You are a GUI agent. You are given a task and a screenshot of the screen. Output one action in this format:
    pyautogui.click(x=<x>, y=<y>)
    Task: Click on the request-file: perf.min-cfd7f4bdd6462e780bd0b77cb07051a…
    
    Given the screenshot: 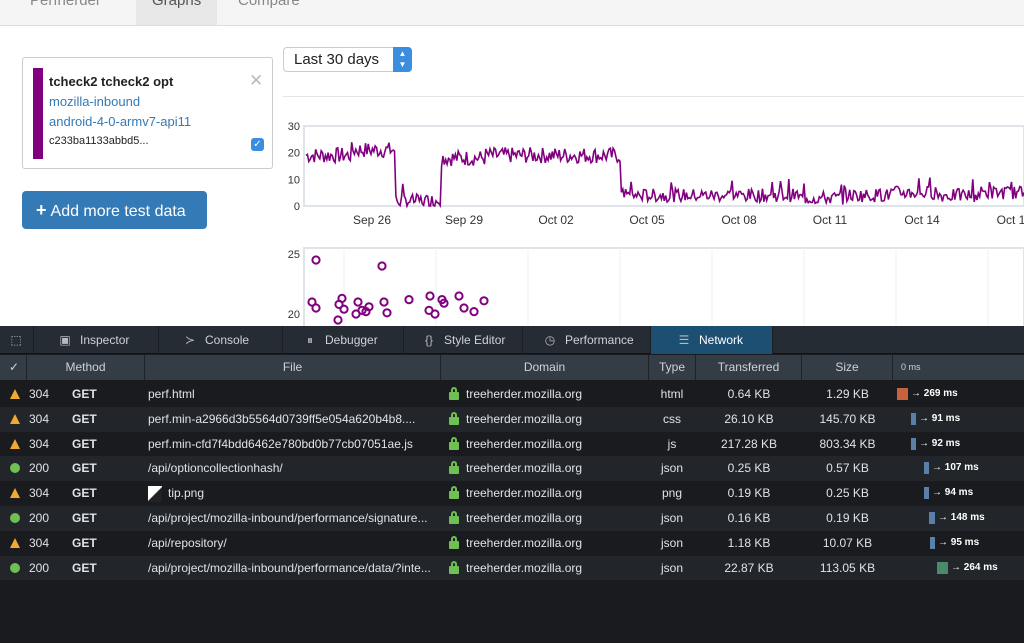 What is the action you would take?
    pyautogui.click(x=293, y=444)
    